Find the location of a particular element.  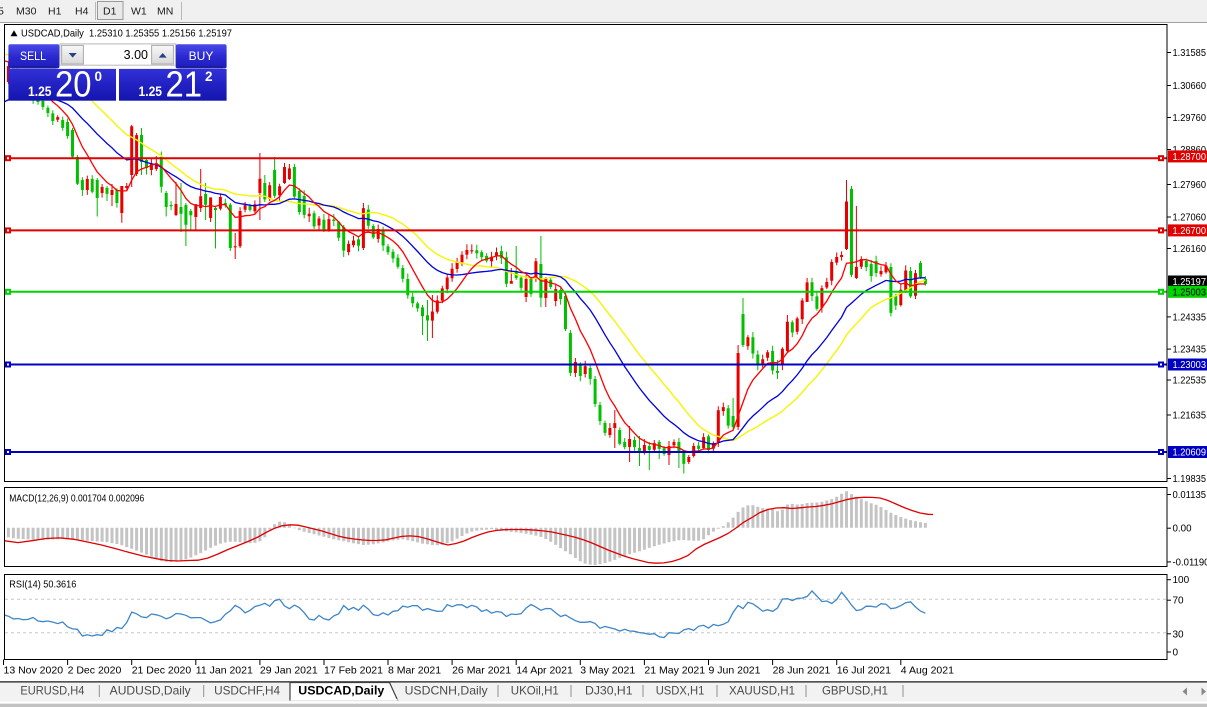

svg-text: 1.23003 is located at coordinates (1190, 365).